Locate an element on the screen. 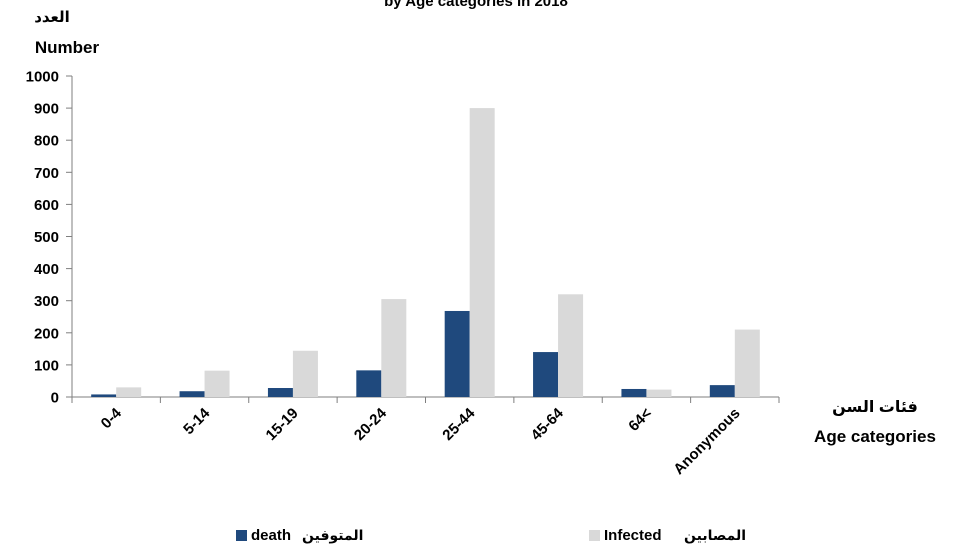  legend-label-infected-arabic: المصابين is located at coordinates (715, 535).